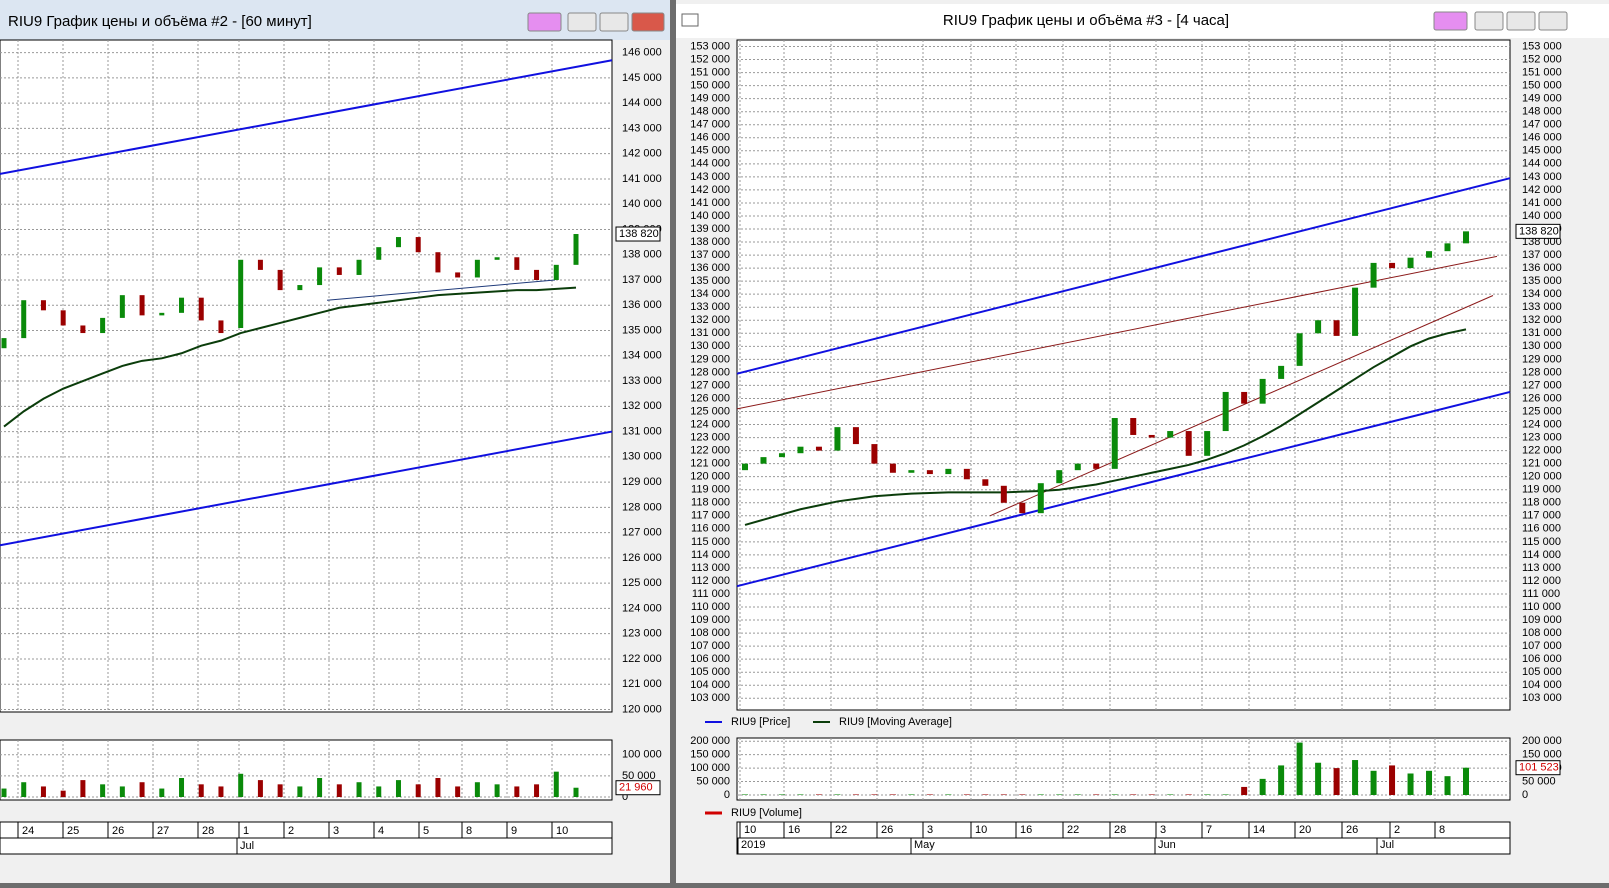 The height and width of the screenshot is (888, 1609). I want to click on y-tick-label: 135 000, so click(1542, 281).